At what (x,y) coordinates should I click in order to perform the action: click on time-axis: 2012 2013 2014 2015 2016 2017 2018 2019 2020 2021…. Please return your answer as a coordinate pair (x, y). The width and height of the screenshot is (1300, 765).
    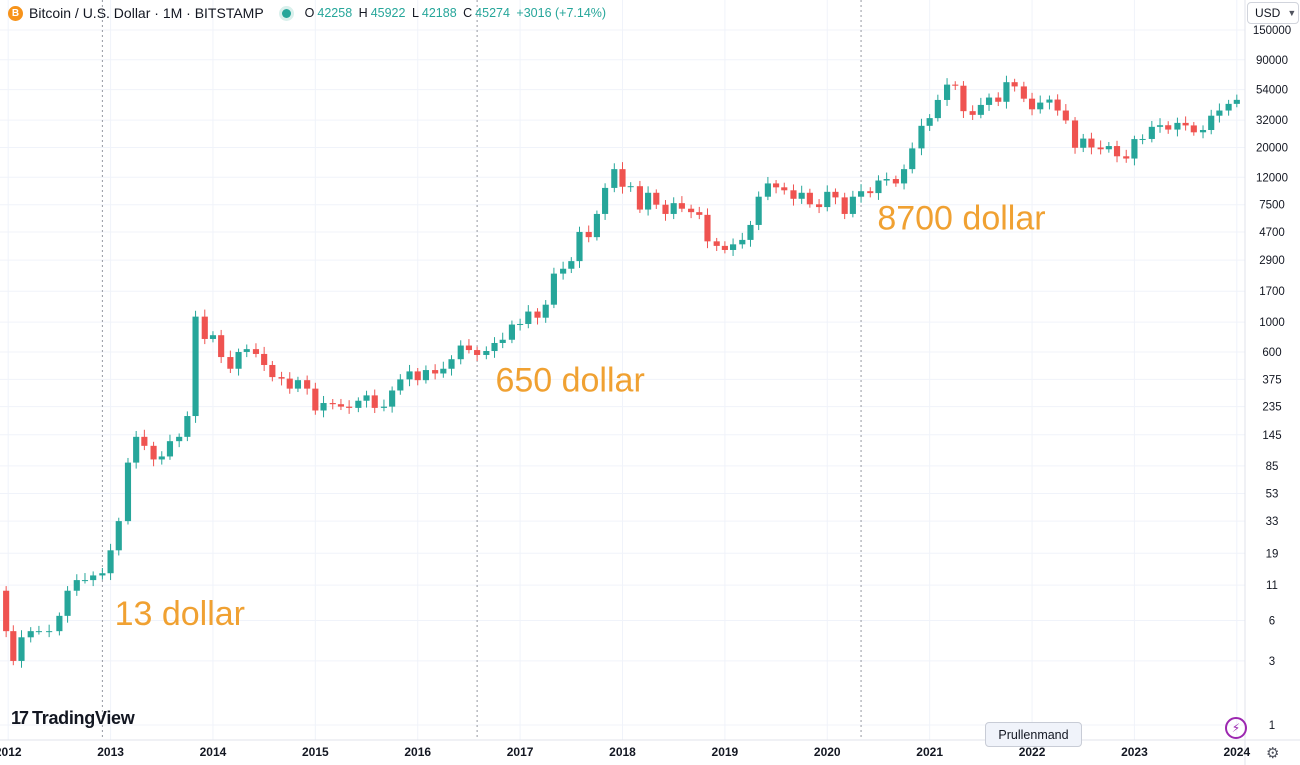
    Looking at the image, I should click on (650, 749).